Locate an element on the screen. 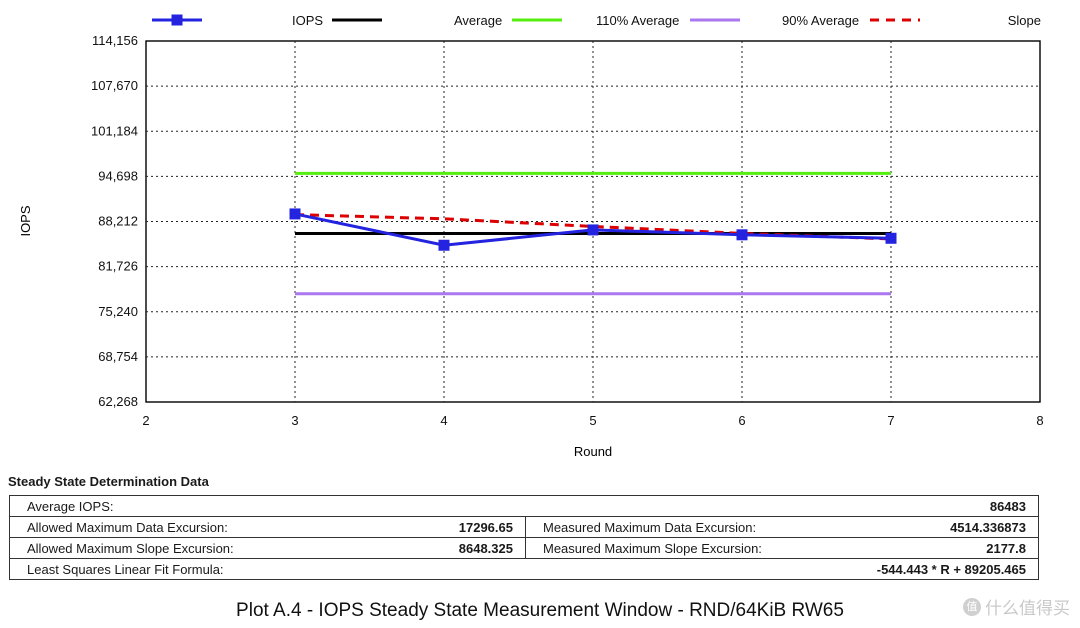 Image resolution: width=1080 pixels, height=628 pixels. x-tick-label: 4 is located at coordinates (443, 420).